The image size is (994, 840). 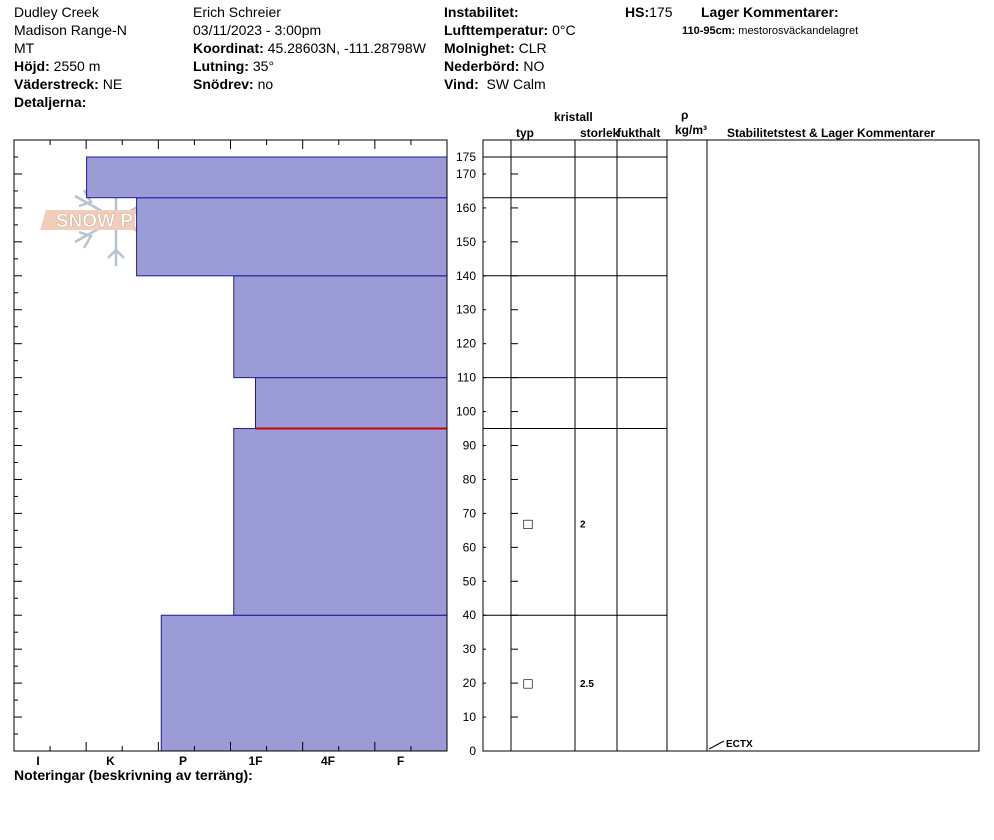 What do you see at coordinates (516, 84) in the screenshot?
I see `wind-value: SW Calm` at bounding box center [516, 84].